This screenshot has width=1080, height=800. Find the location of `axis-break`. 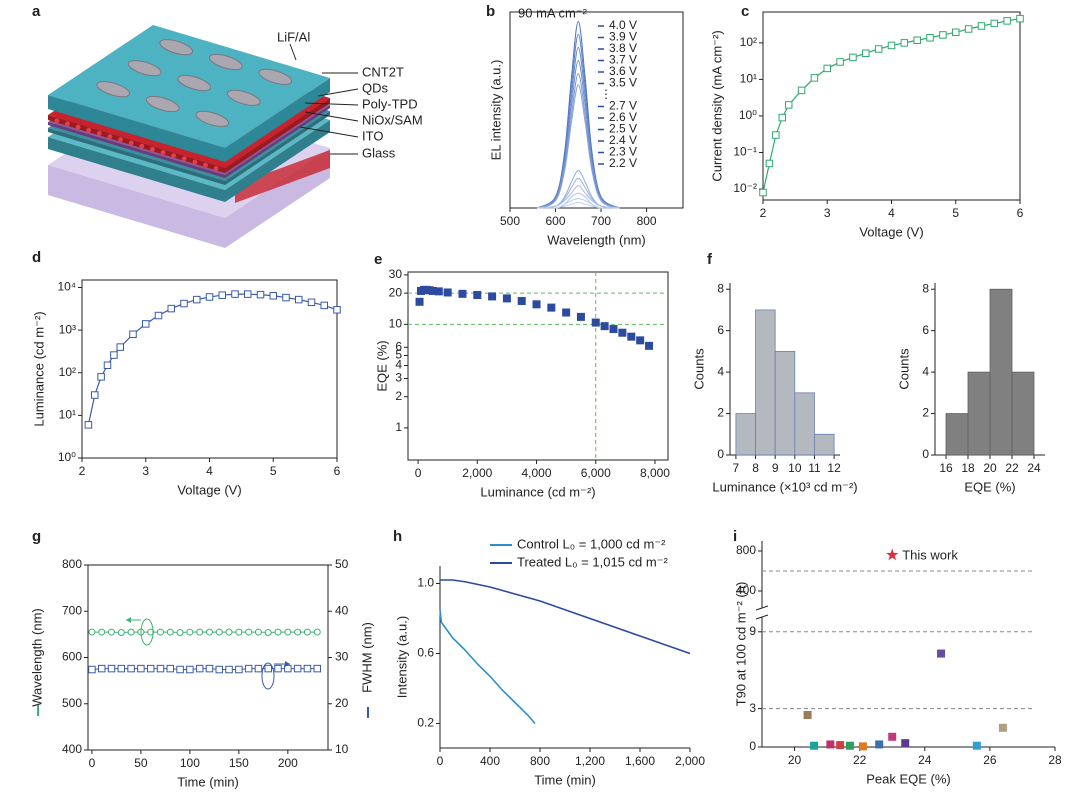

axis-break is located at coordinates (762, 608).